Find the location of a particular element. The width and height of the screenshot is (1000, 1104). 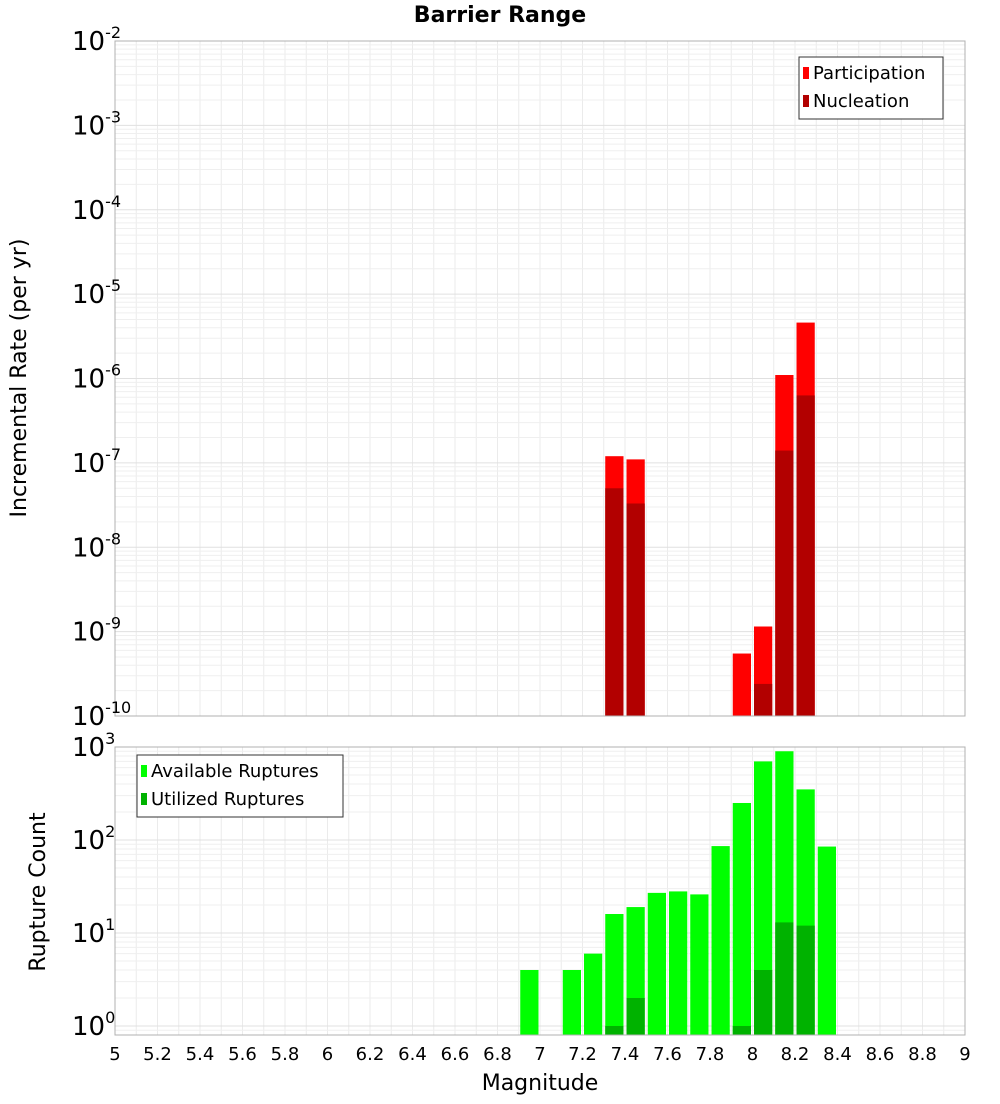

top-legend-label: Nucleation is located at coordinates (861, 101).